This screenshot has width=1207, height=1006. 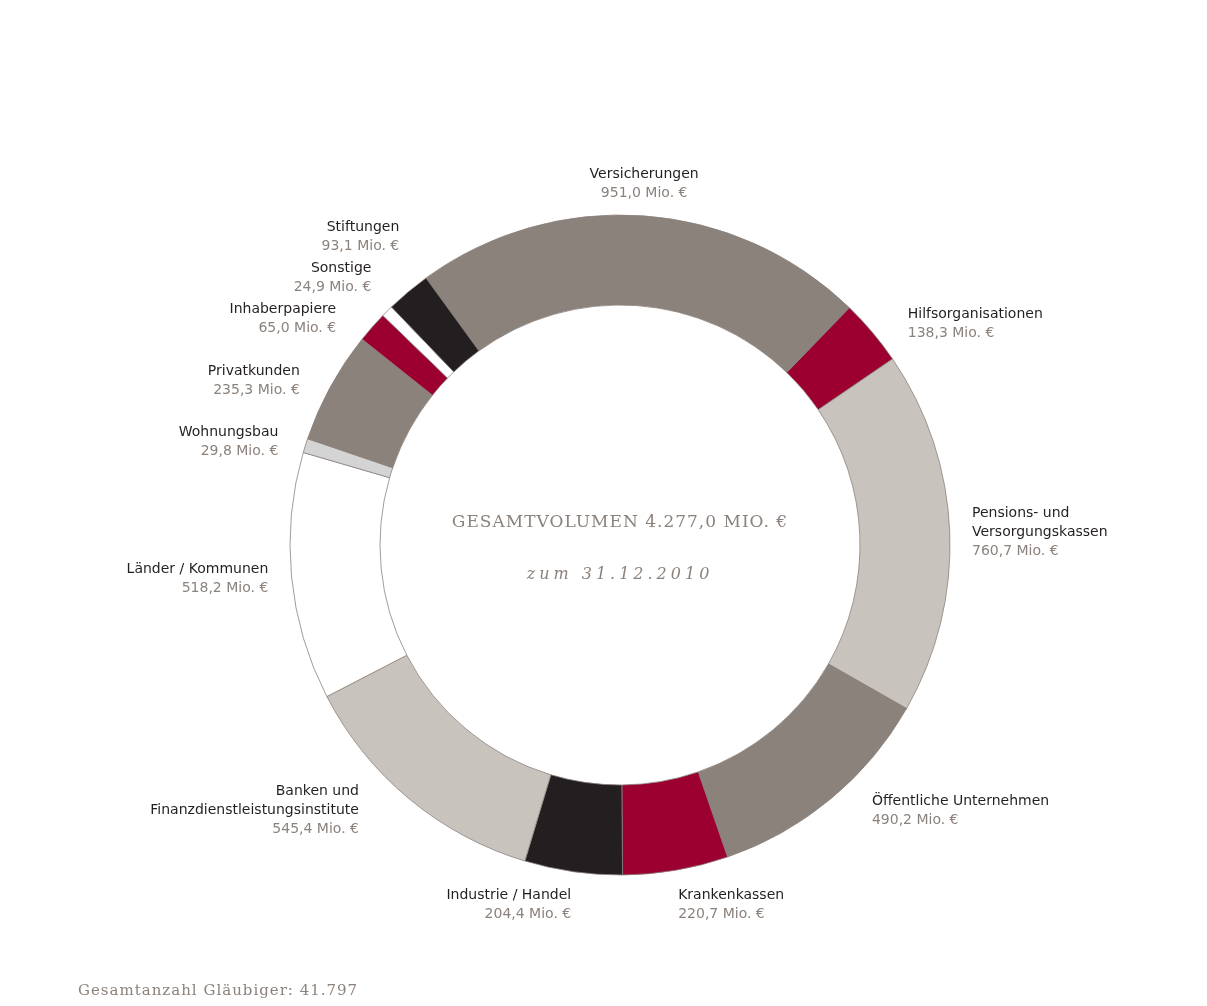 What do you see at coordinates (1040, 521) in the screenshot?
I see `slice-label: Pensions- und Versorgungskassen` at bounding box center [1040, 521].